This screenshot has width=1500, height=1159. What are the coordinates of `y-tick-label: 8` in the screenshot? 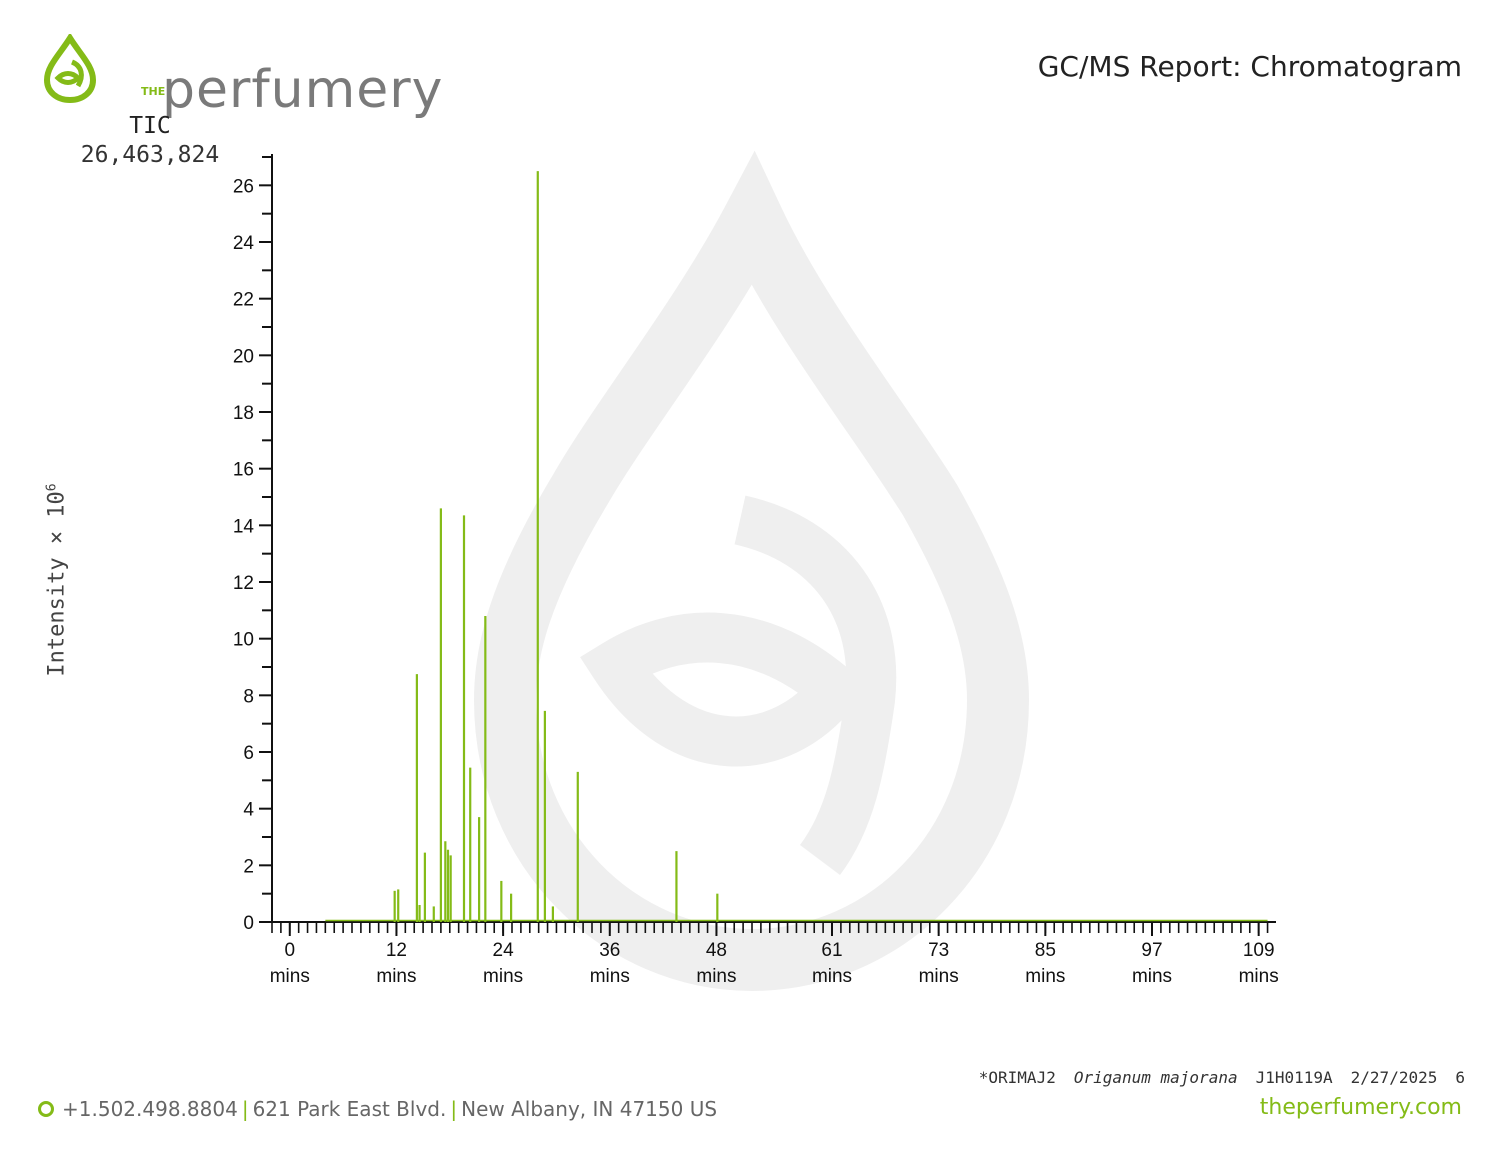 It's located at (248, 696).